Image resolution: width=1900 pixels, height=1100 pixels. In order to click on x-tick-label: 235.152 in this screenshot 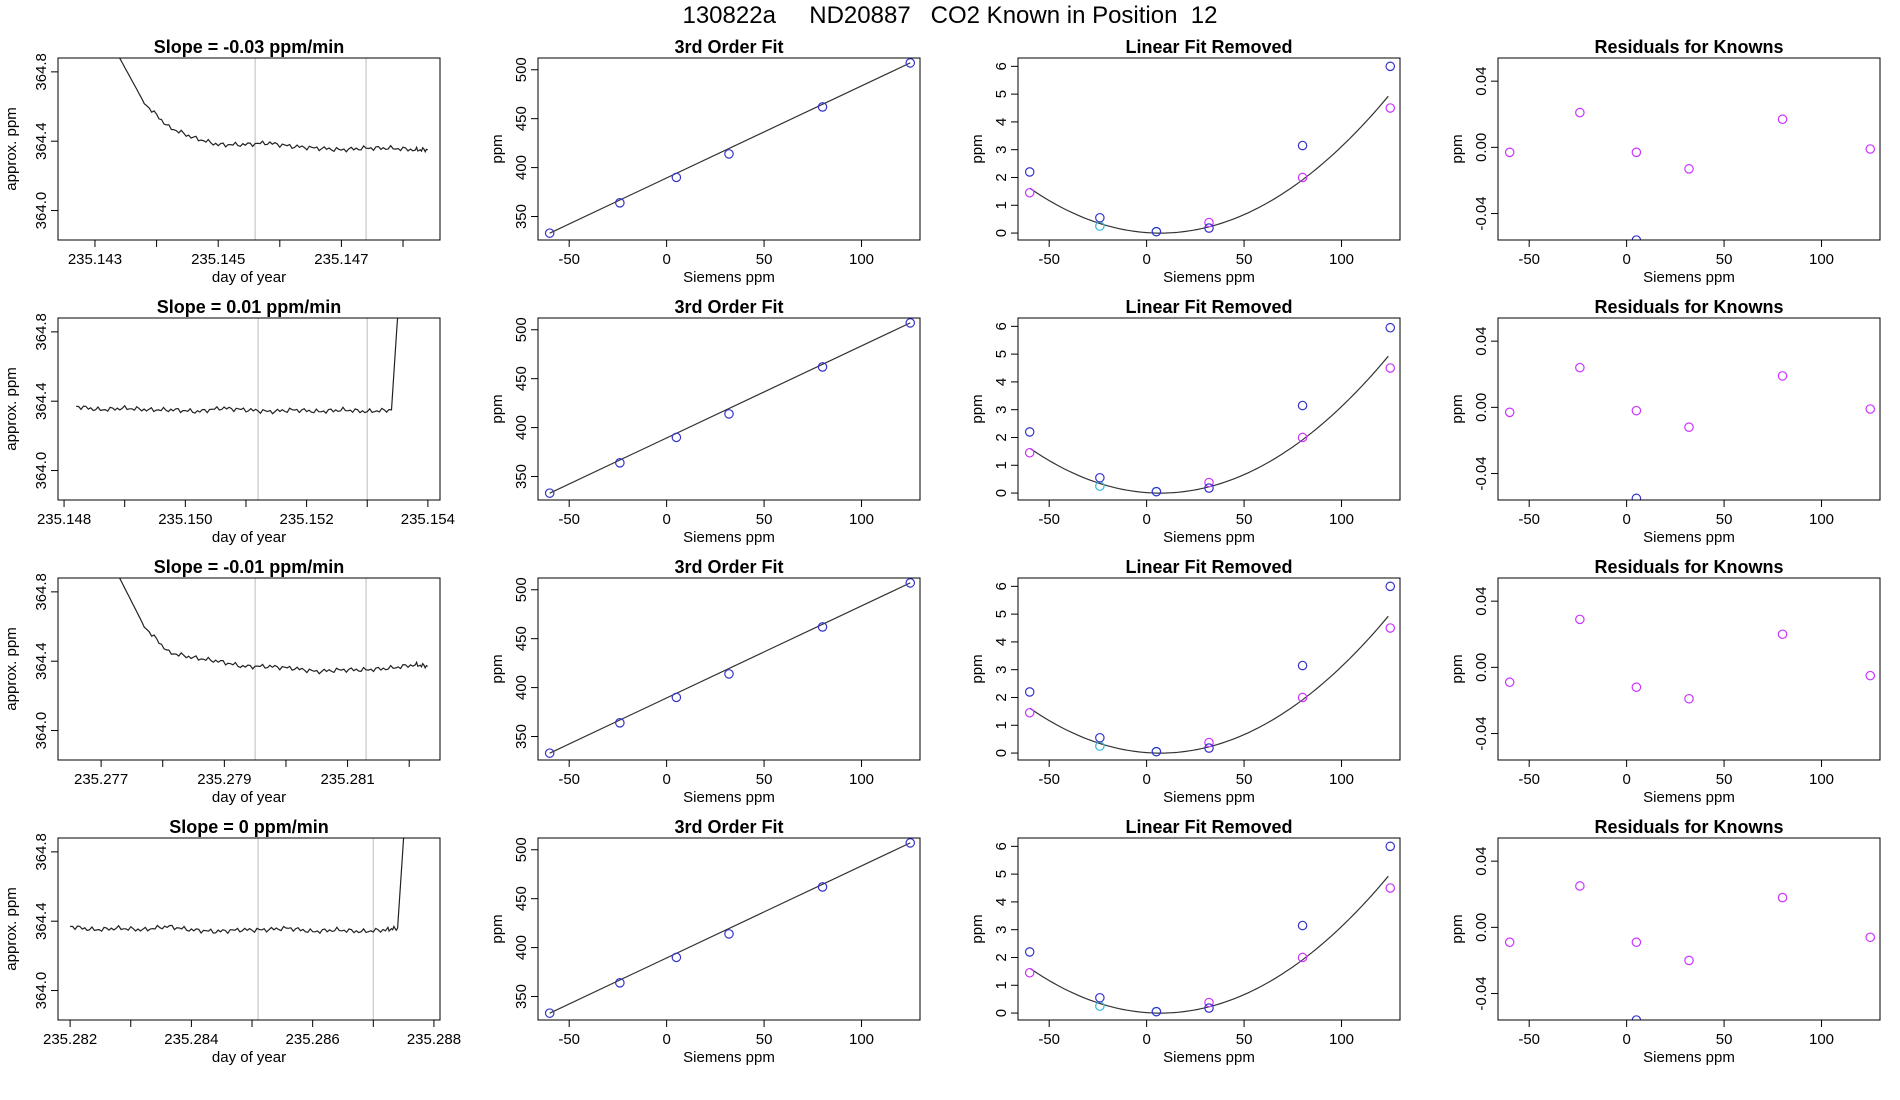, I will do `click(306, 519)`.